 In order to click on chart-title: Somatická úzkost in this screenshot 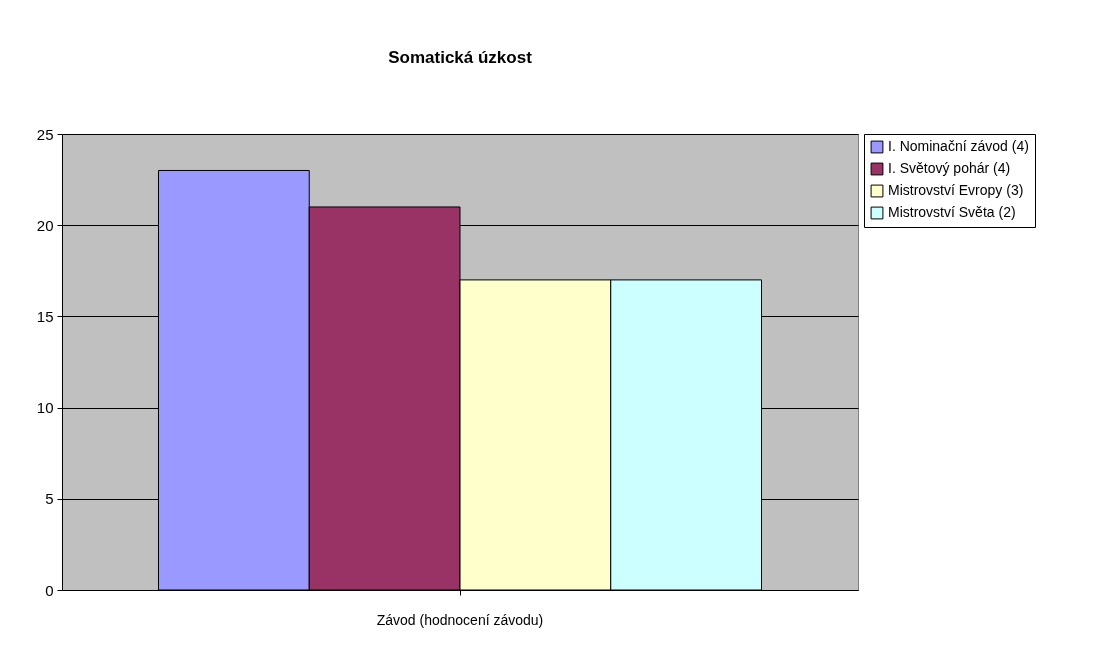, I will do `click(460, 57)`.